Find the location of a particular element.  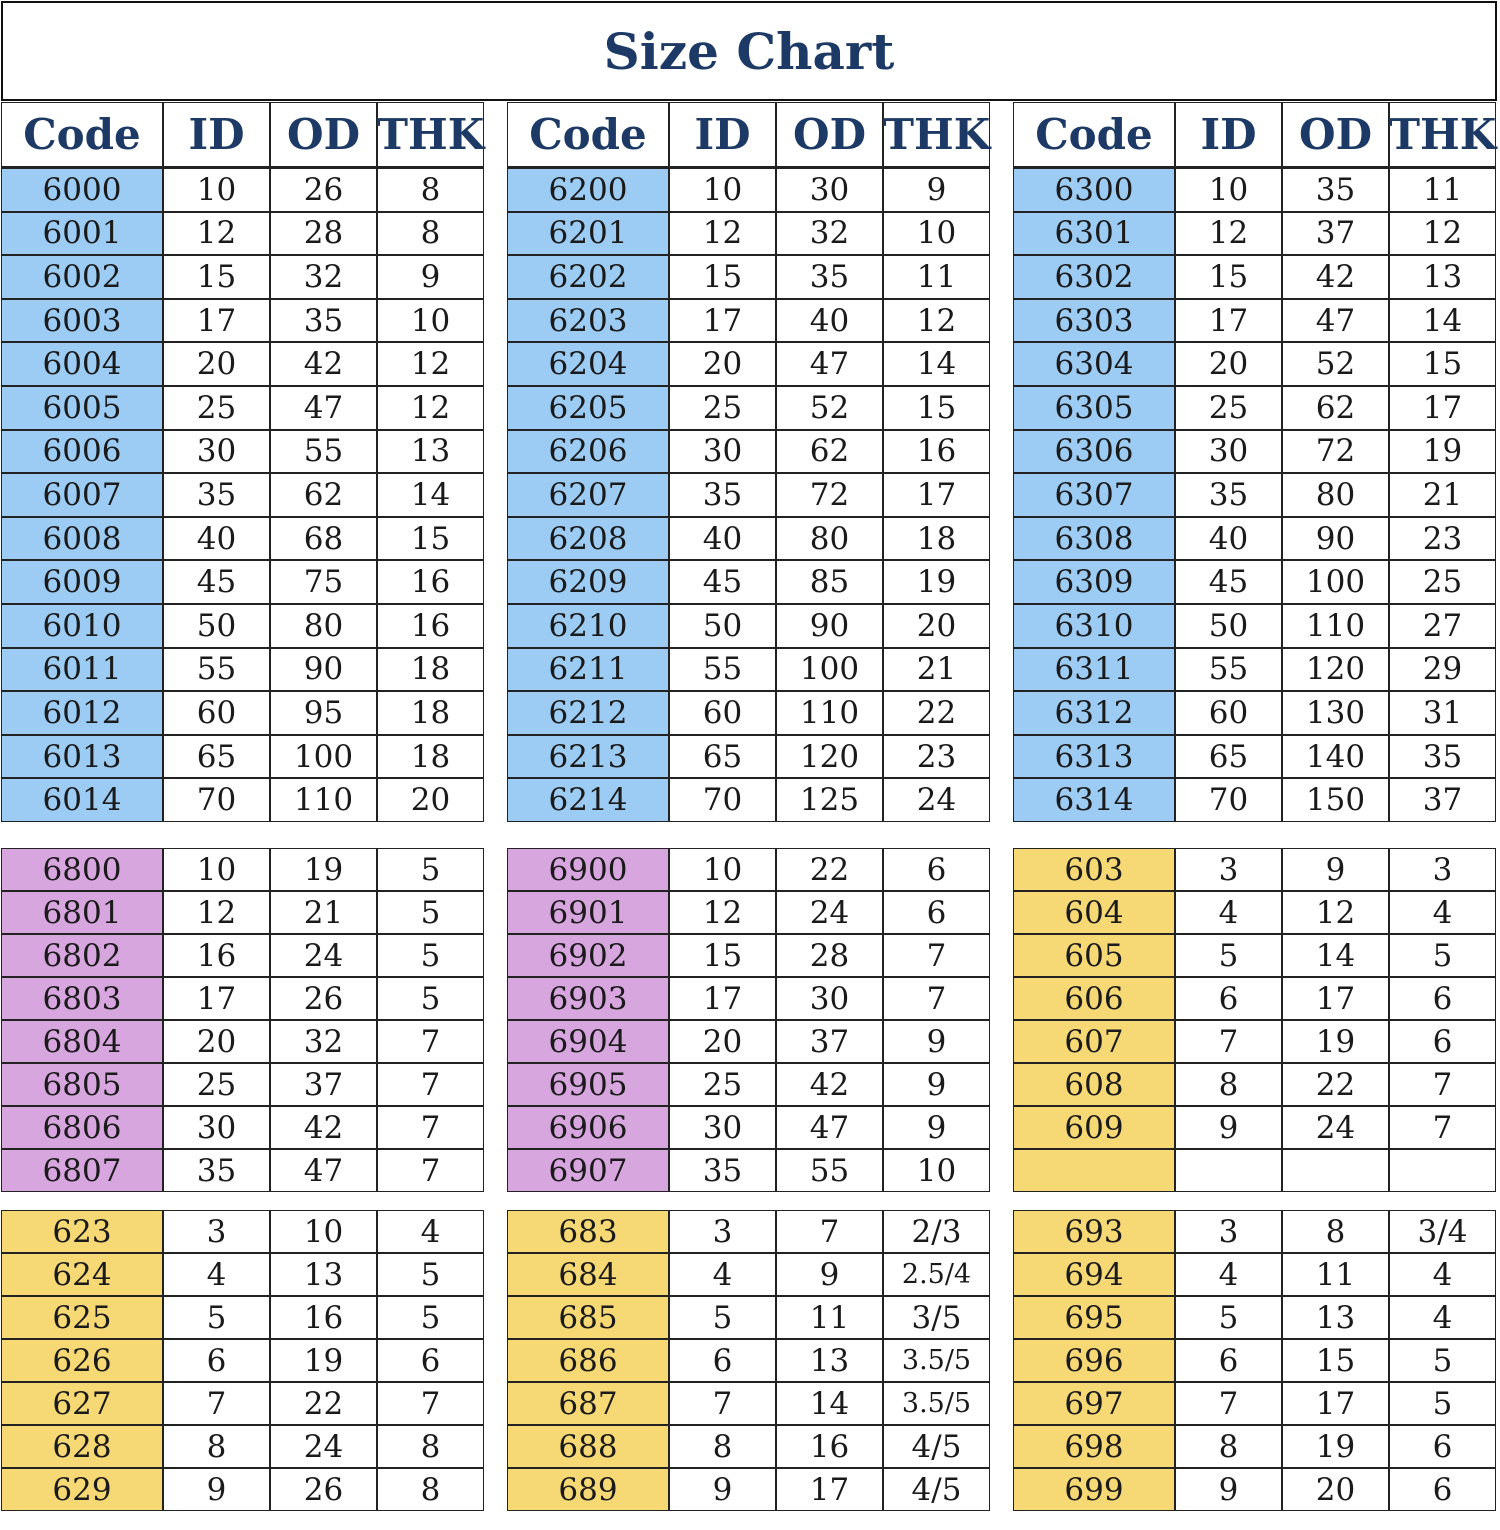

header-thk: THK is located at coordinates (1442, 135).